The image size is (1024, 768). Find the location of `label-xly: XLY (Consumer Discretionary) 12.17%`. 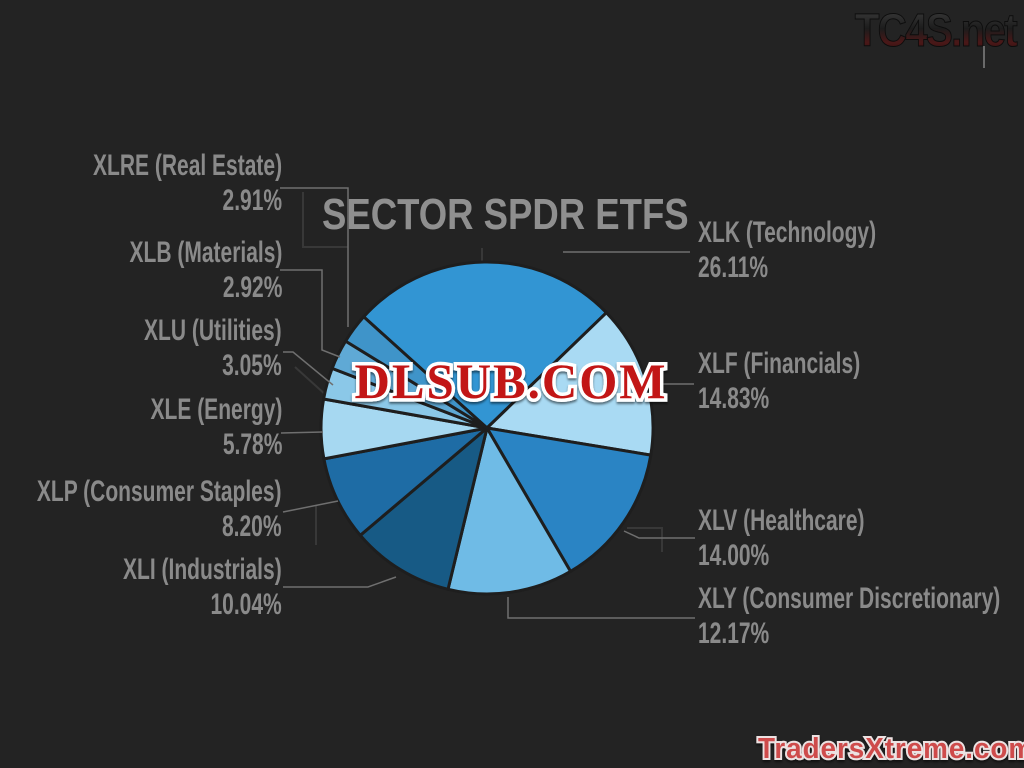

label-xly: XLY (Consumer Discretionary) 12.17% is located at coordinates (849, 616).